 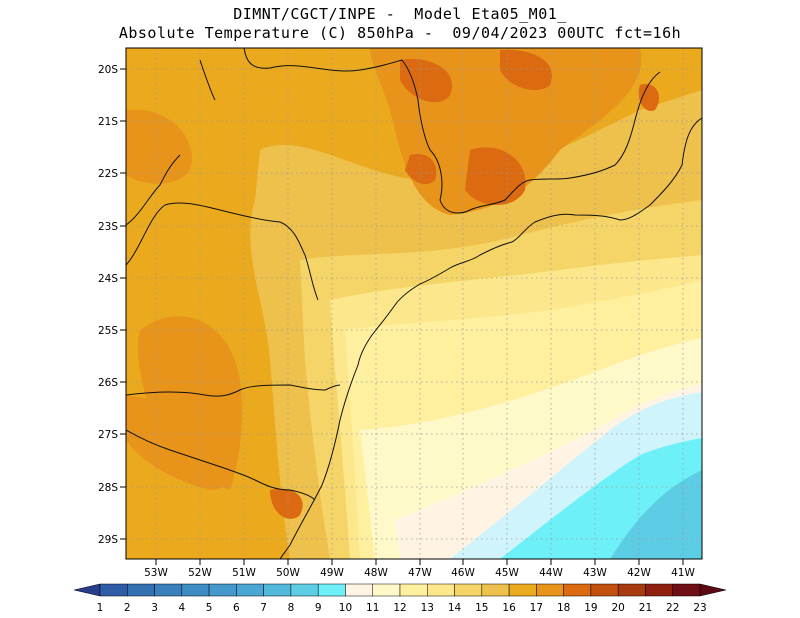 I want to click on lon-label: 50W, so click(x=288, y=573).